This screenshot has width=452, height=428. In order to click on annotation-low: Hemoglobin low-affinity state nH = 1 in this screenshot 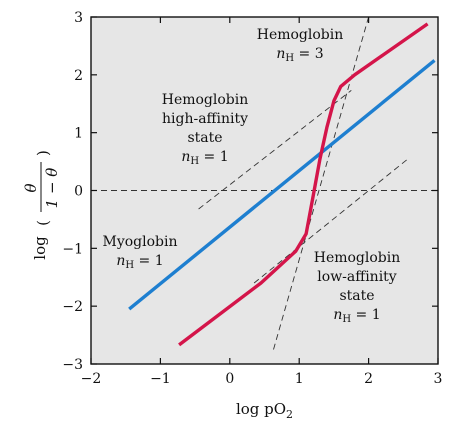, I will do `click(357, 287)`.